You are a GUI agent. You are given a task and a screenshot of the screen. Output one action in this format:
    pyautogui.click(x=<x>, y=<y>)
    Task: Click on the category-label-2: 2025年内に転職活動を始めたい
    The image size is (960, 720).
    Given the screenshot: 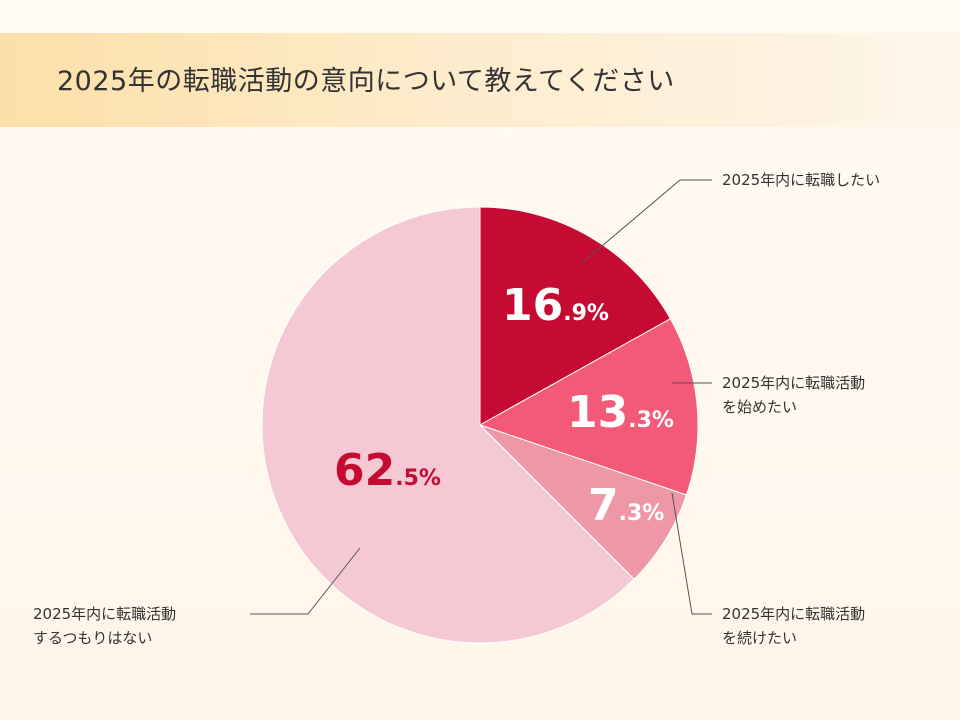 What is the action you would take?
    pyautogui.click(x=793, y=395)
    